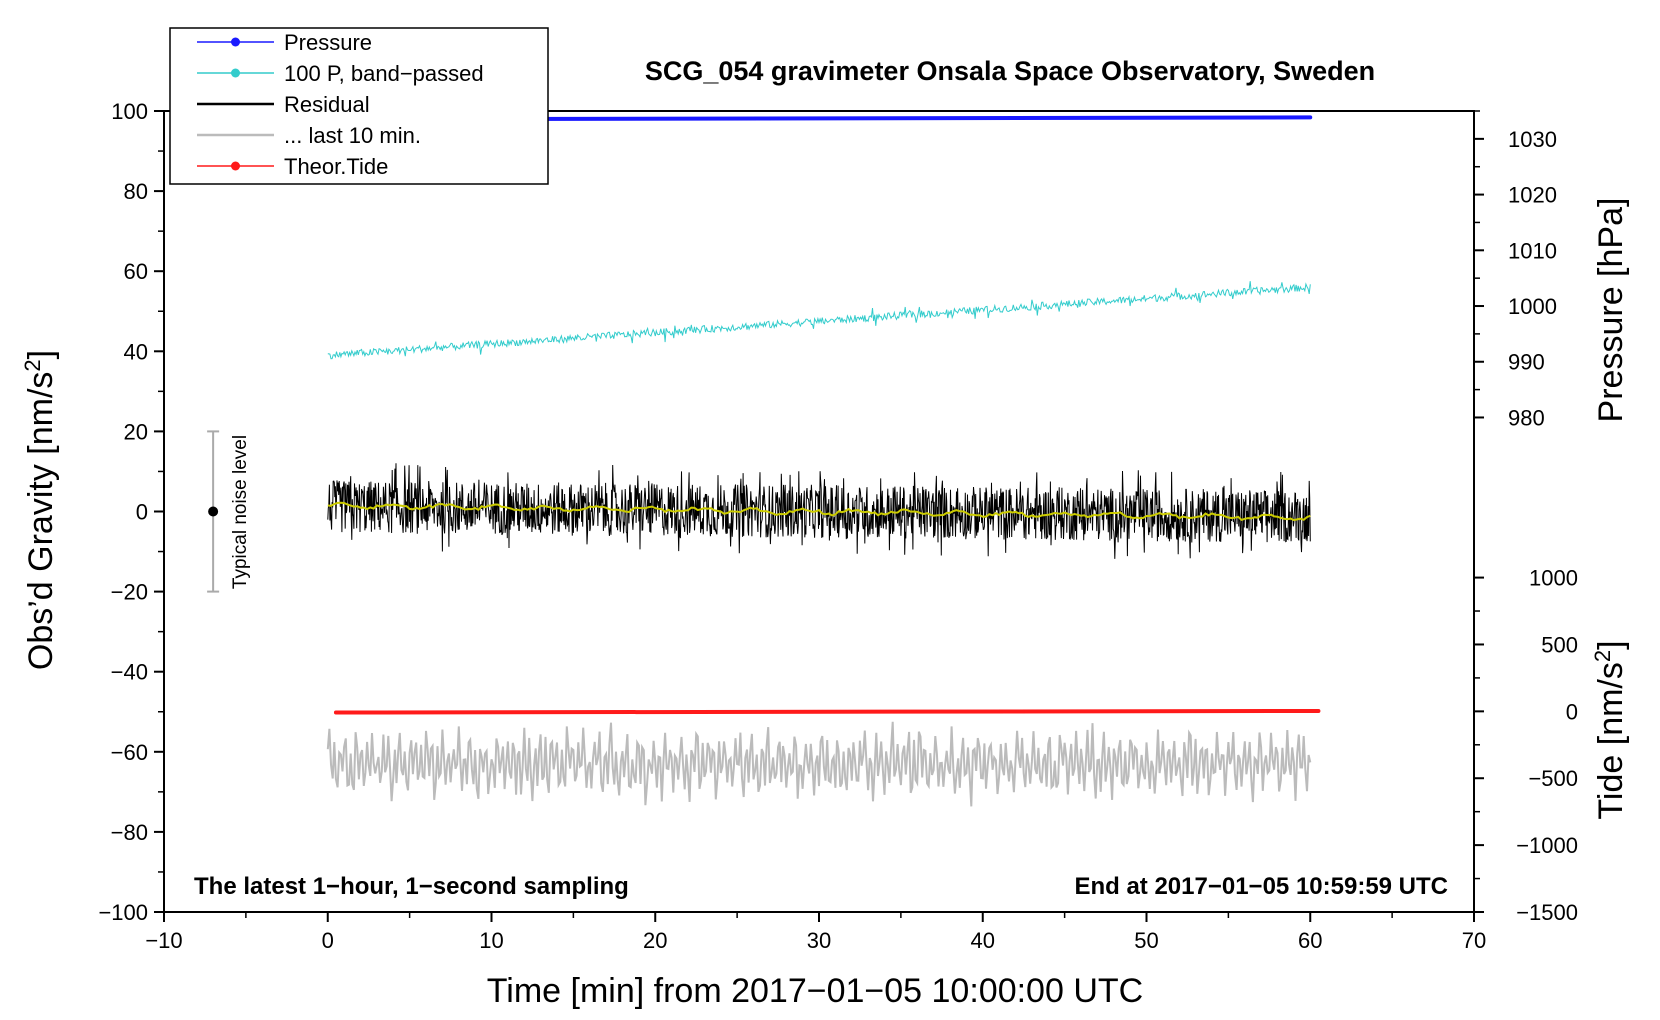 The height and width of the screenshot is (1020, 1660). I want to click on legend-box, so click(359, 106).